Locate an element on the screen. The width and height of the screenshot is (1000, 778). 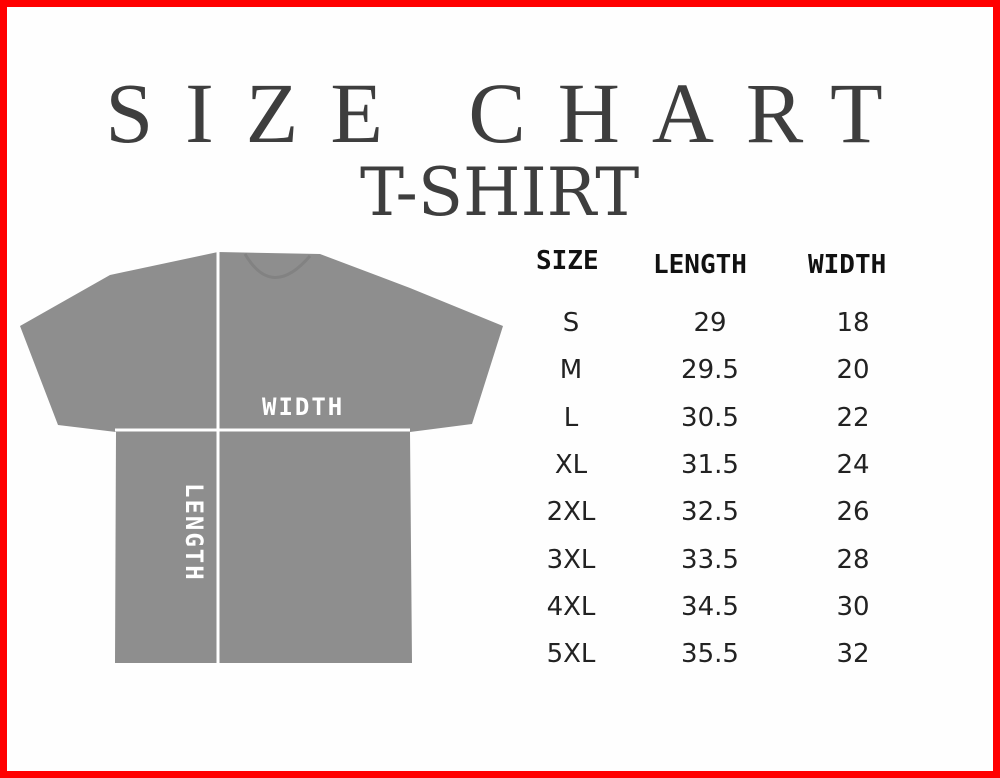
width-cell: 18 is located at coordinates (853, 323).